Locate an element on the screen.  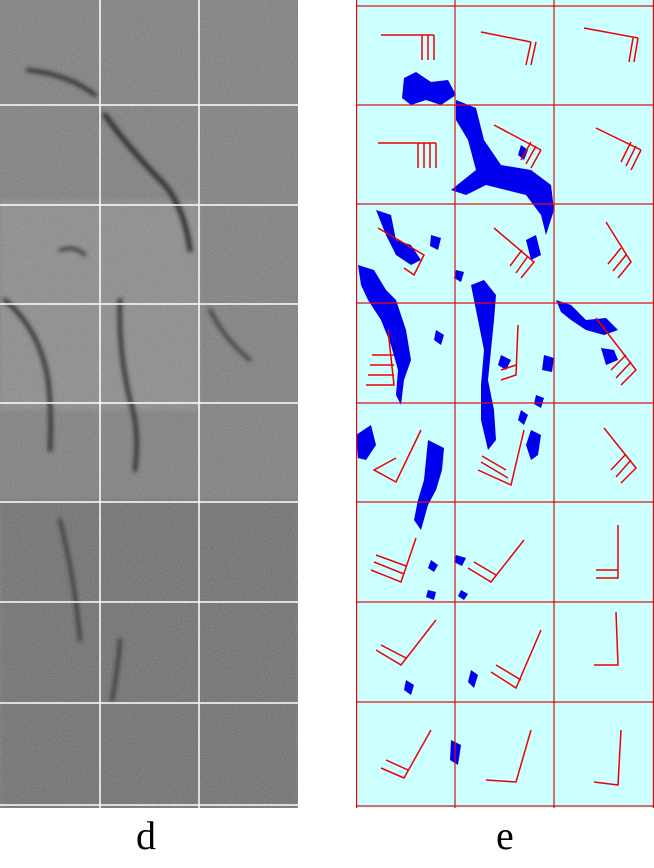
panel-label-d: d is located at coordinates (146, 835).